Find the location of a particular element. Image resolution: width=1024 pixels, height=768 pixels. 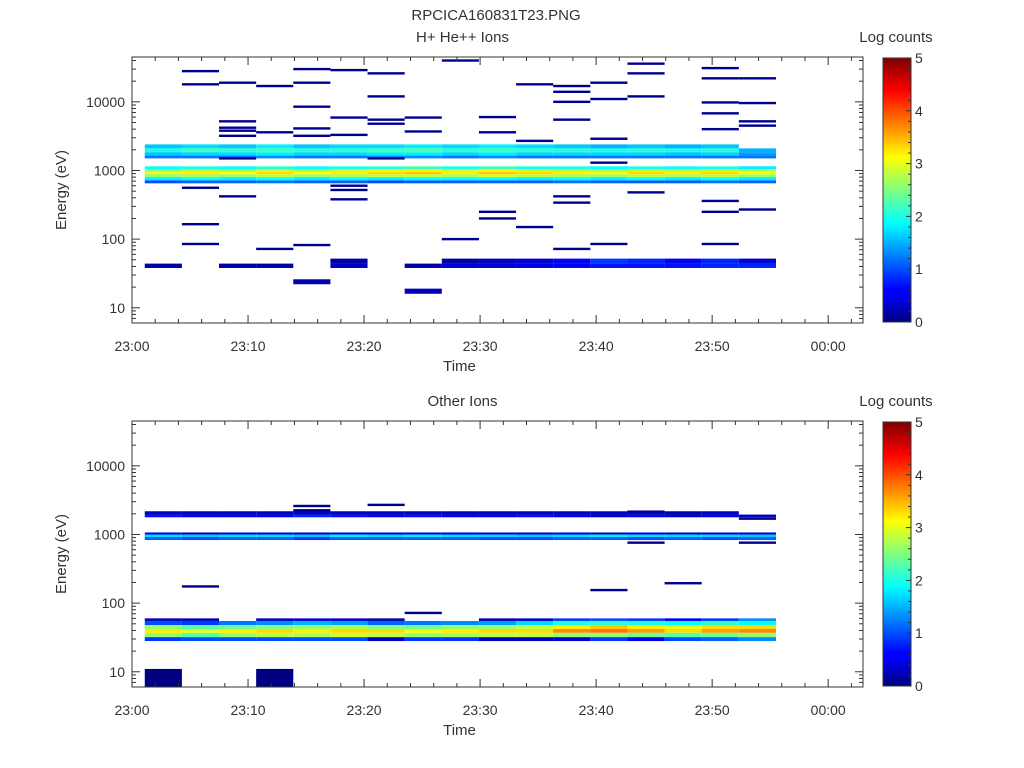

colorbar-tick-label: 4 is located at coordinates (919, 111).